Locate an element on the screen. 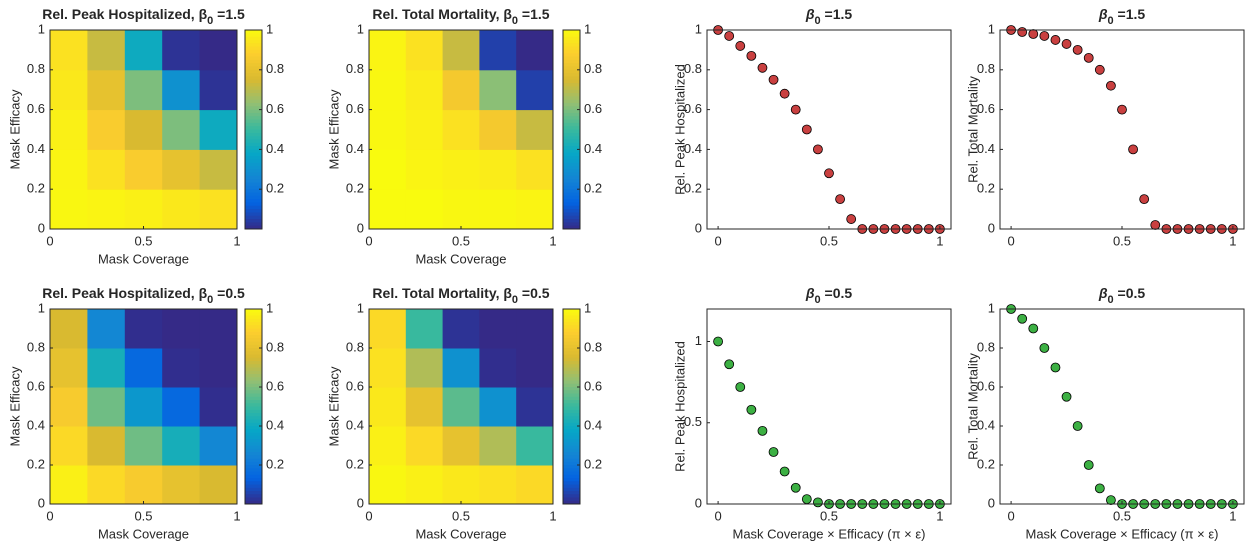 The image size is (1256, 553). chart-title: Rel. Total Mortality, β0 =0.5 is located at coordinates (460, 295).